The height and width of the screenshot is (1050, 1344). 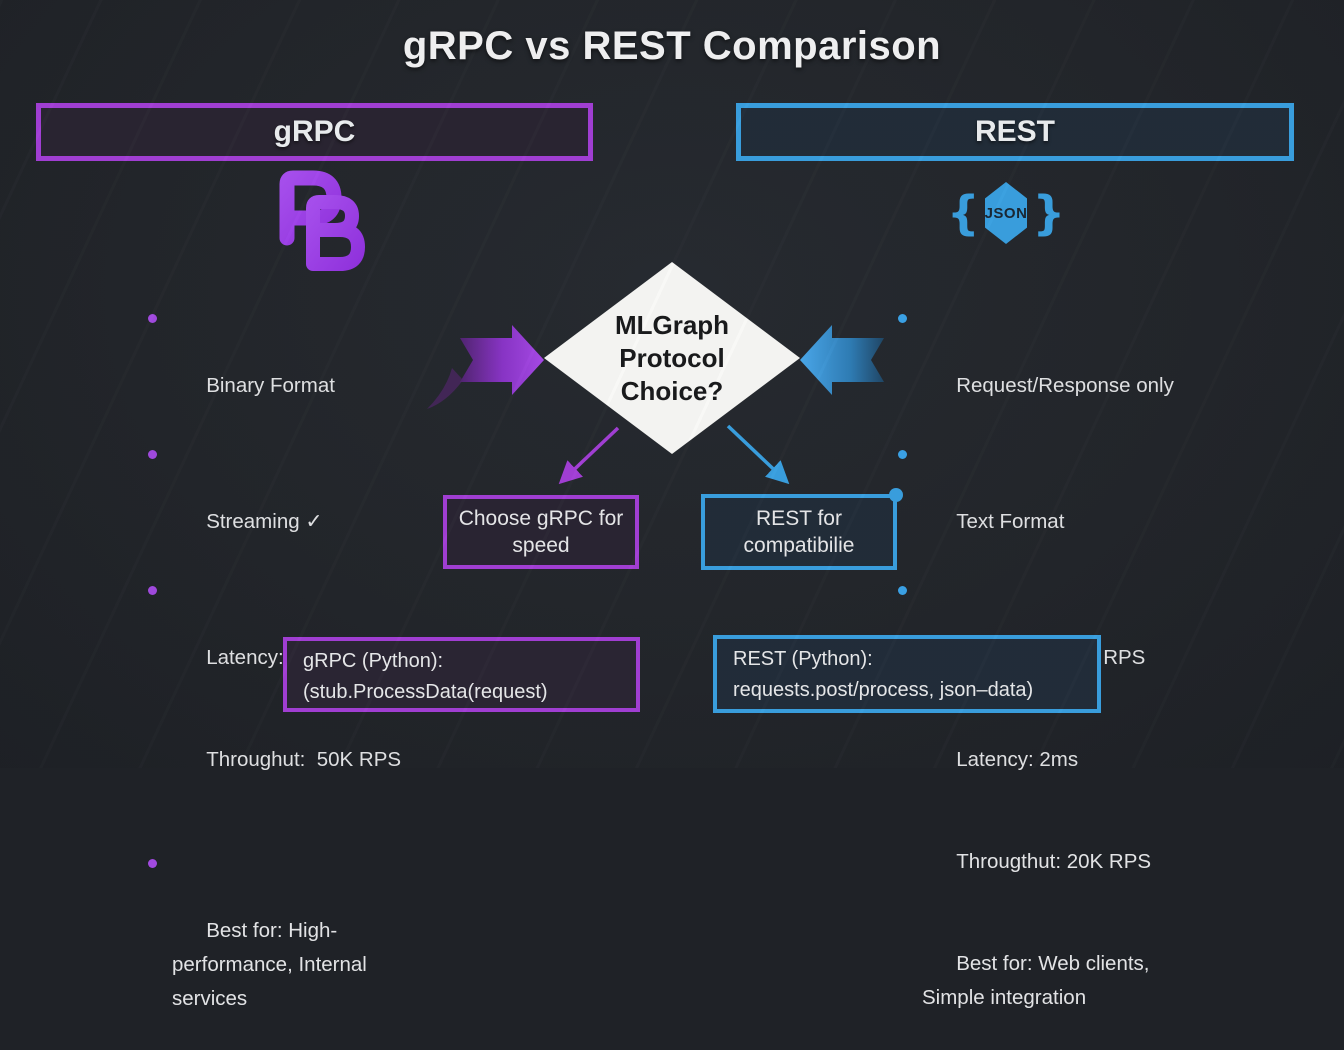 I want to click on list-item: Binary Format, so click(x=279, y=369).